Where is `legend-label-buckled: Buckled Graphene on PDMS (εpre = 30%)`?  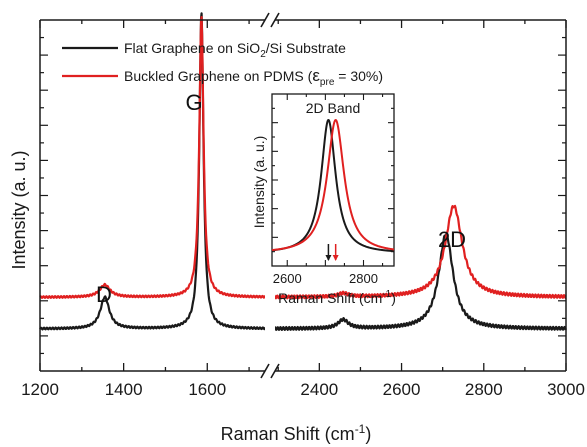
legend-label-buckled: Buckled Graphene on PDMS (εpre = 30%) is located at coordinates (253, 77).